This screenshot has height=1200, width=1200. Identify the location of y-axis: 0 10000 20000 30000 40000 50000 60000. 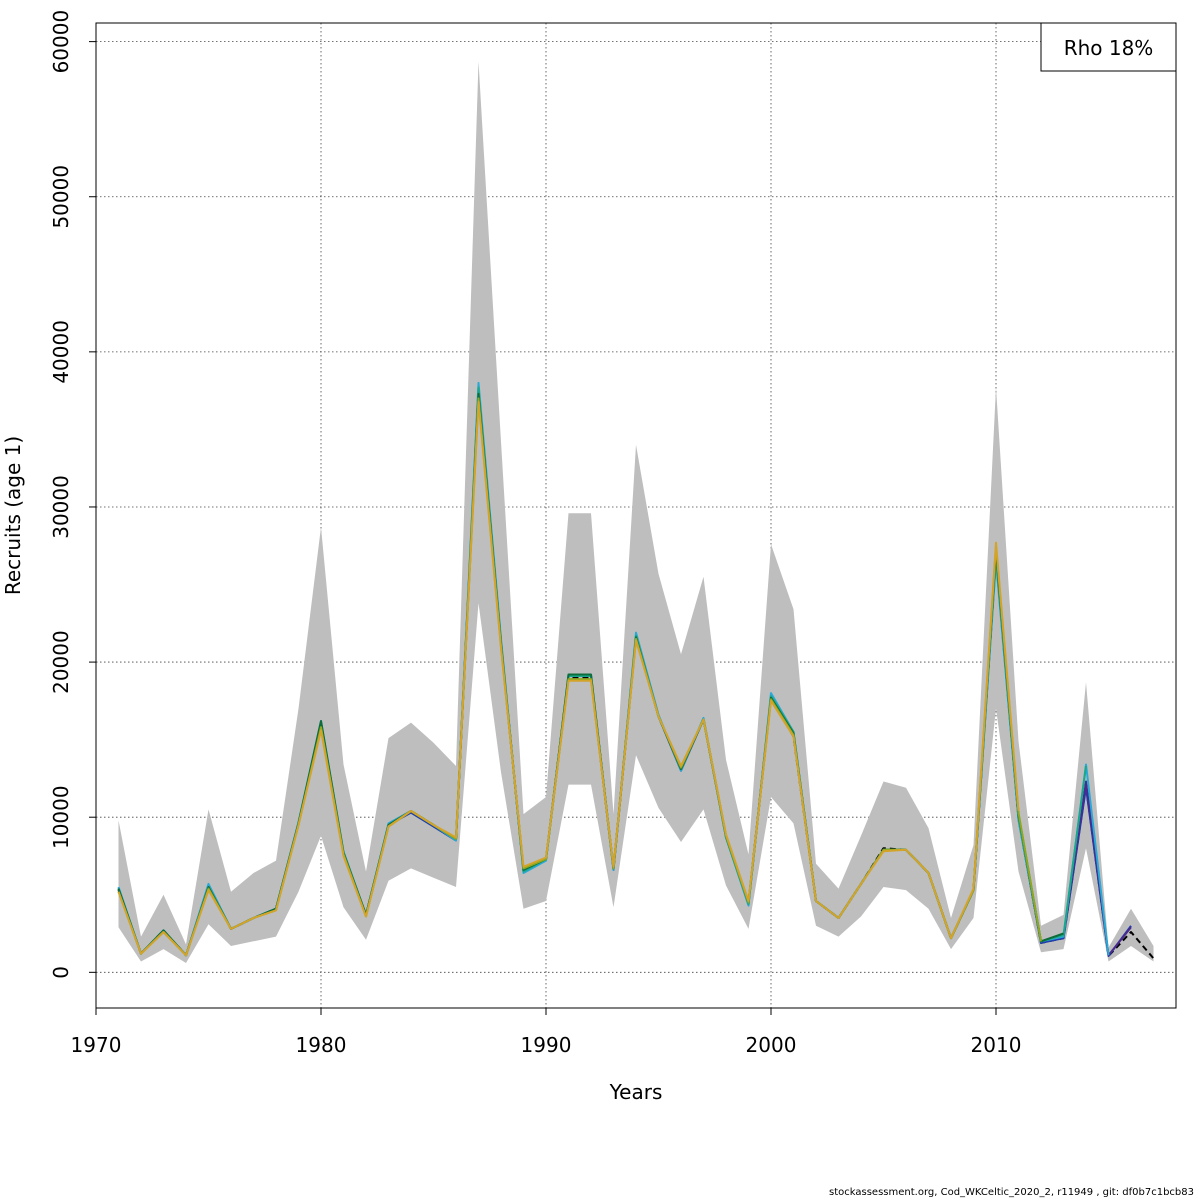
(73, 494).